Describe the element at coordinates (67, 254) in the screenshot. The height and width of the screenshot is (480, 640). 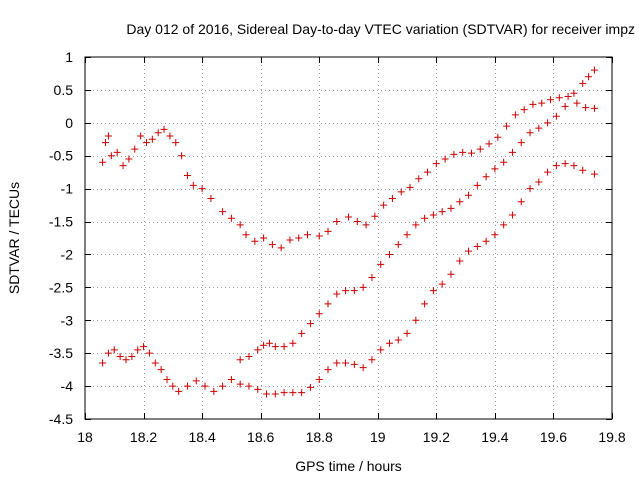
I see `y-tick-label: -2` at that location.